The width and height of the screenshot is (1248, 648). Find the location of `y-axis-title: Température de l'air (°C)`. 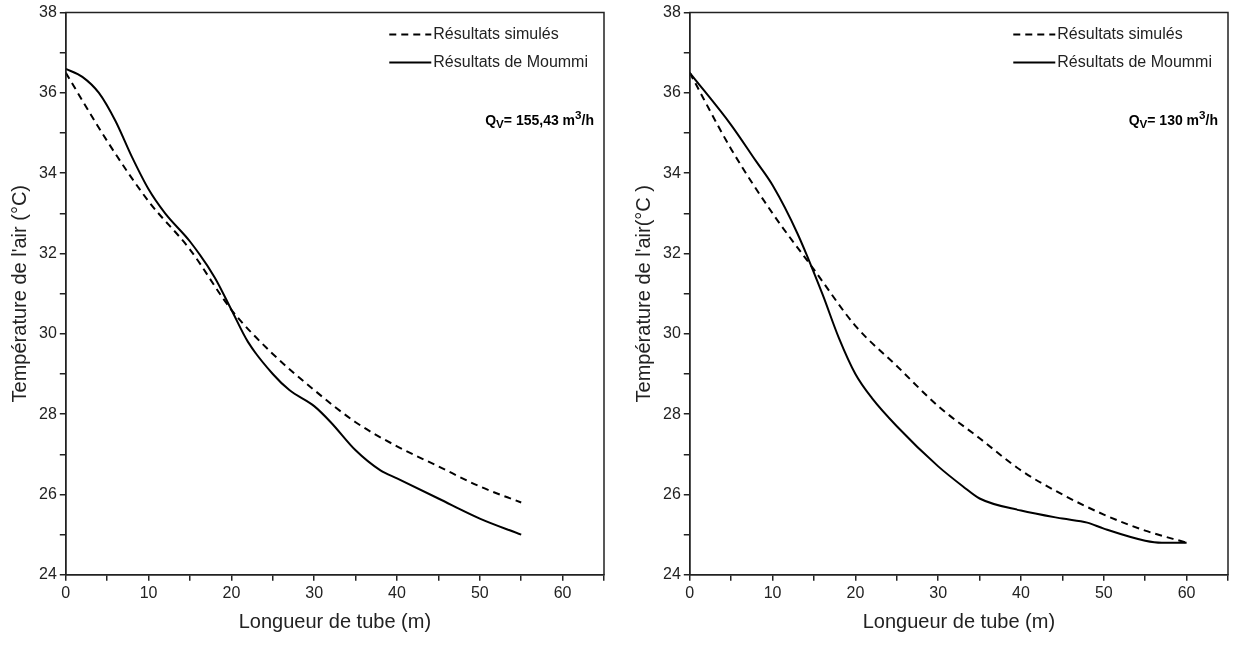

y-axis-title: Température de l'air (°C) is located at coordinates (18, 293).